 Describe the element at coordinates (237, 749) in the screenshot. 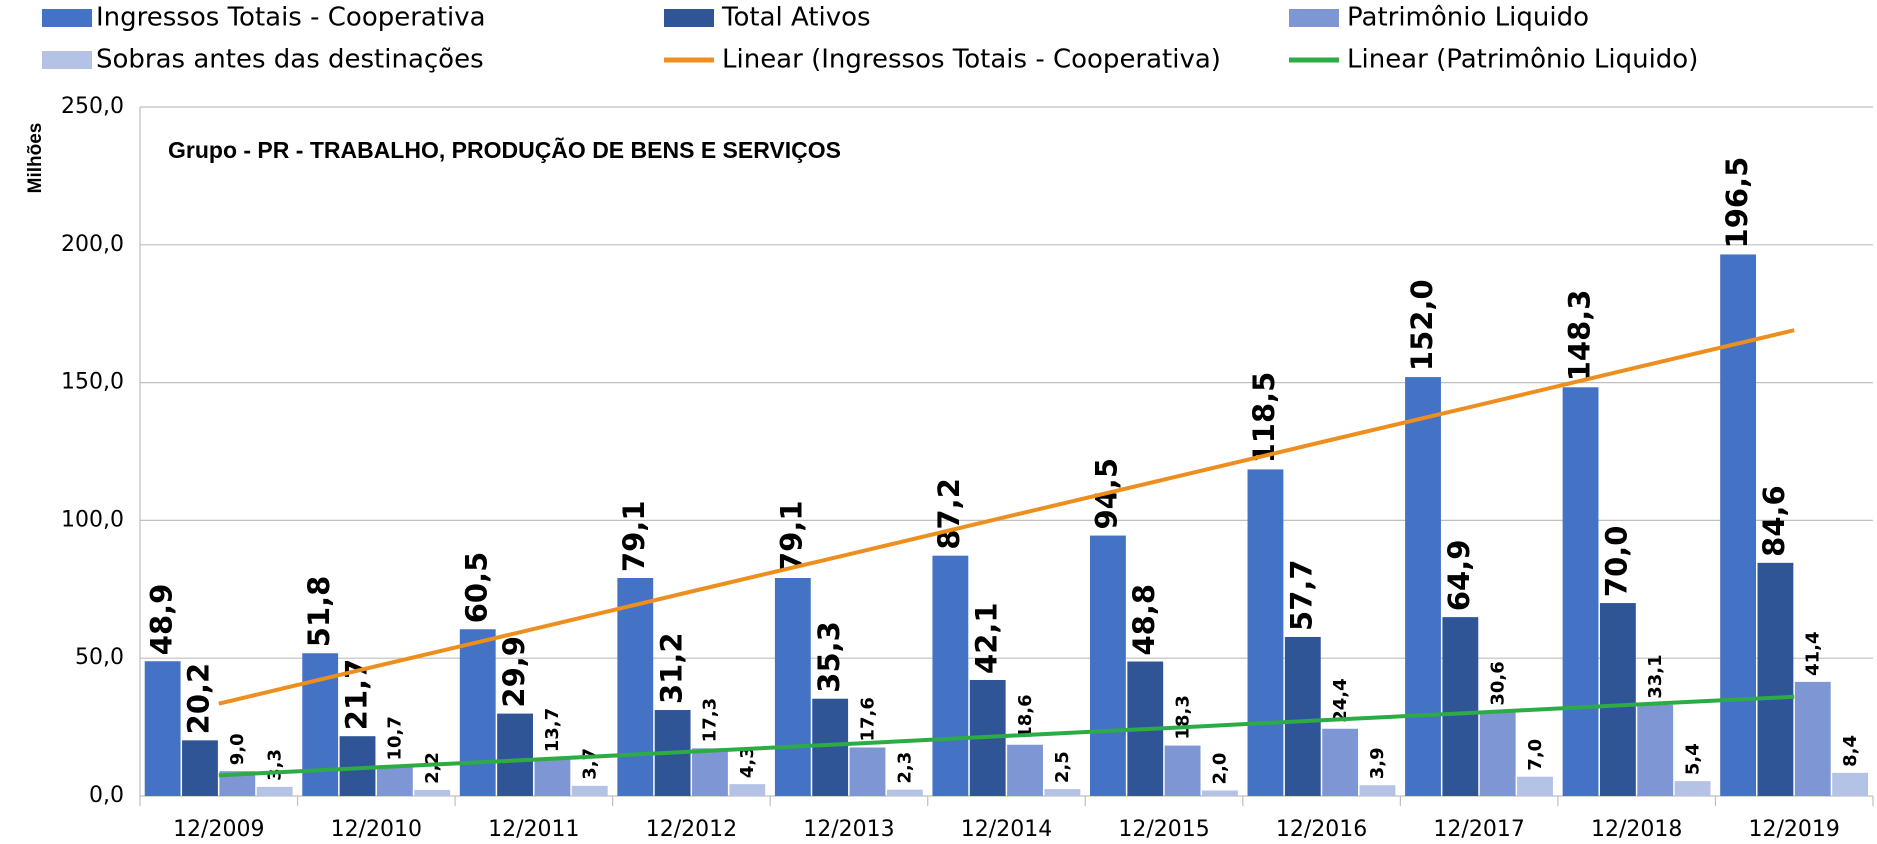

I see `data-label: 9,0` at that location.